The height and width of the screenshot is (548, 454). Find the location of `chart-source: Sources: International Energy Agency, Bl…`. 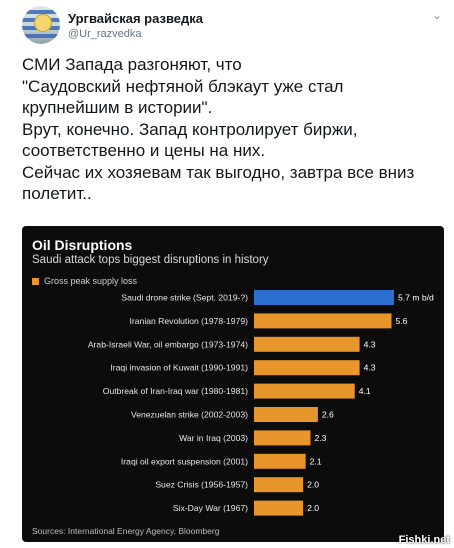

chart-source: Sources: International Energy Agency, Bl… is located at coordinates (126, 531).